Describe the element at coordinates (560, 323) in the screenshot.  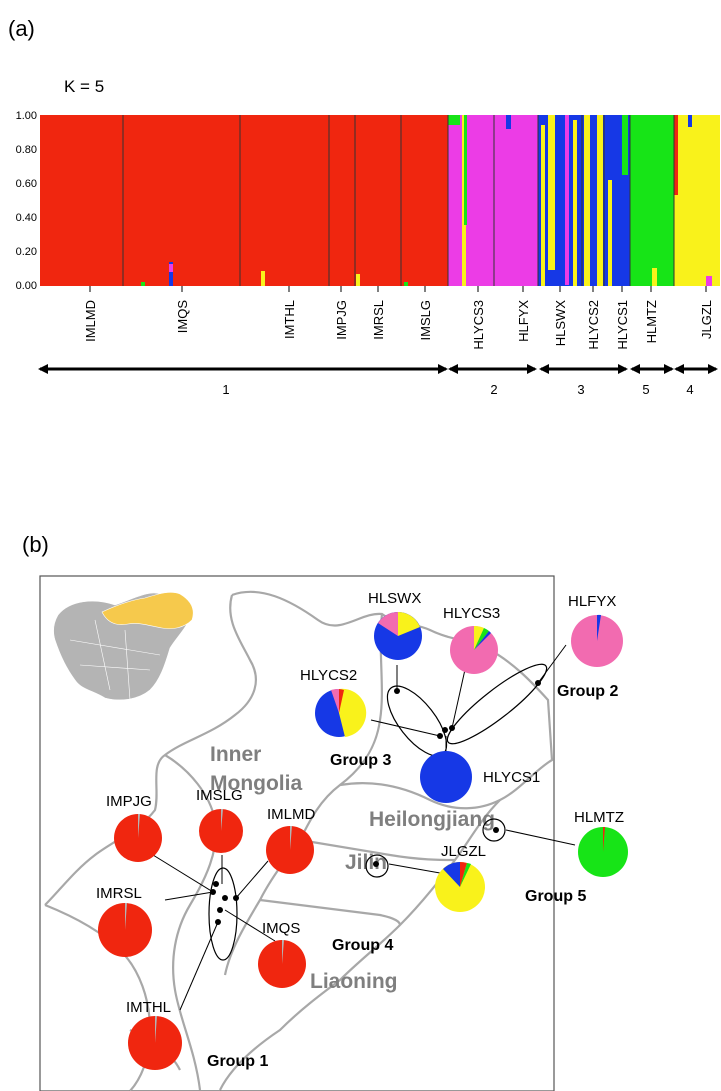
I see `pop-label: HLSWX` at that location.